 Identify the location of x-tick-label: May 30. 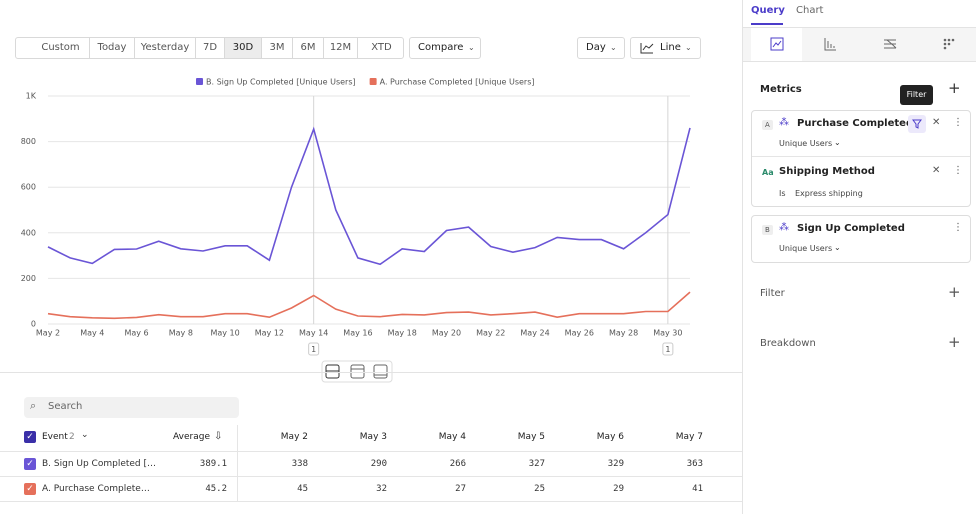
(667, 333).